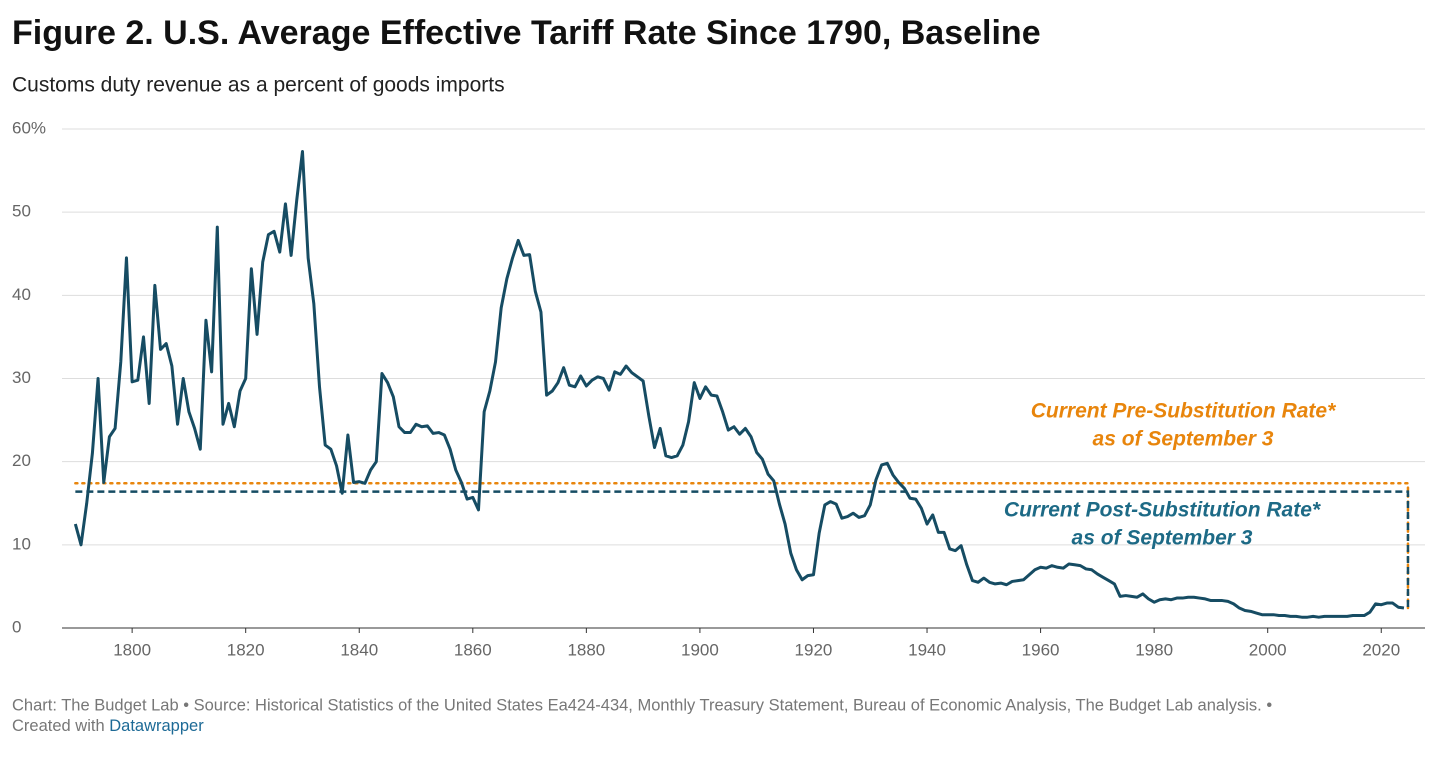 This screenshot has width=1440, height=768. Describe the element at coordinates (29, 127) in the screenshot. I see `y-tick-label: 60%` at that location.